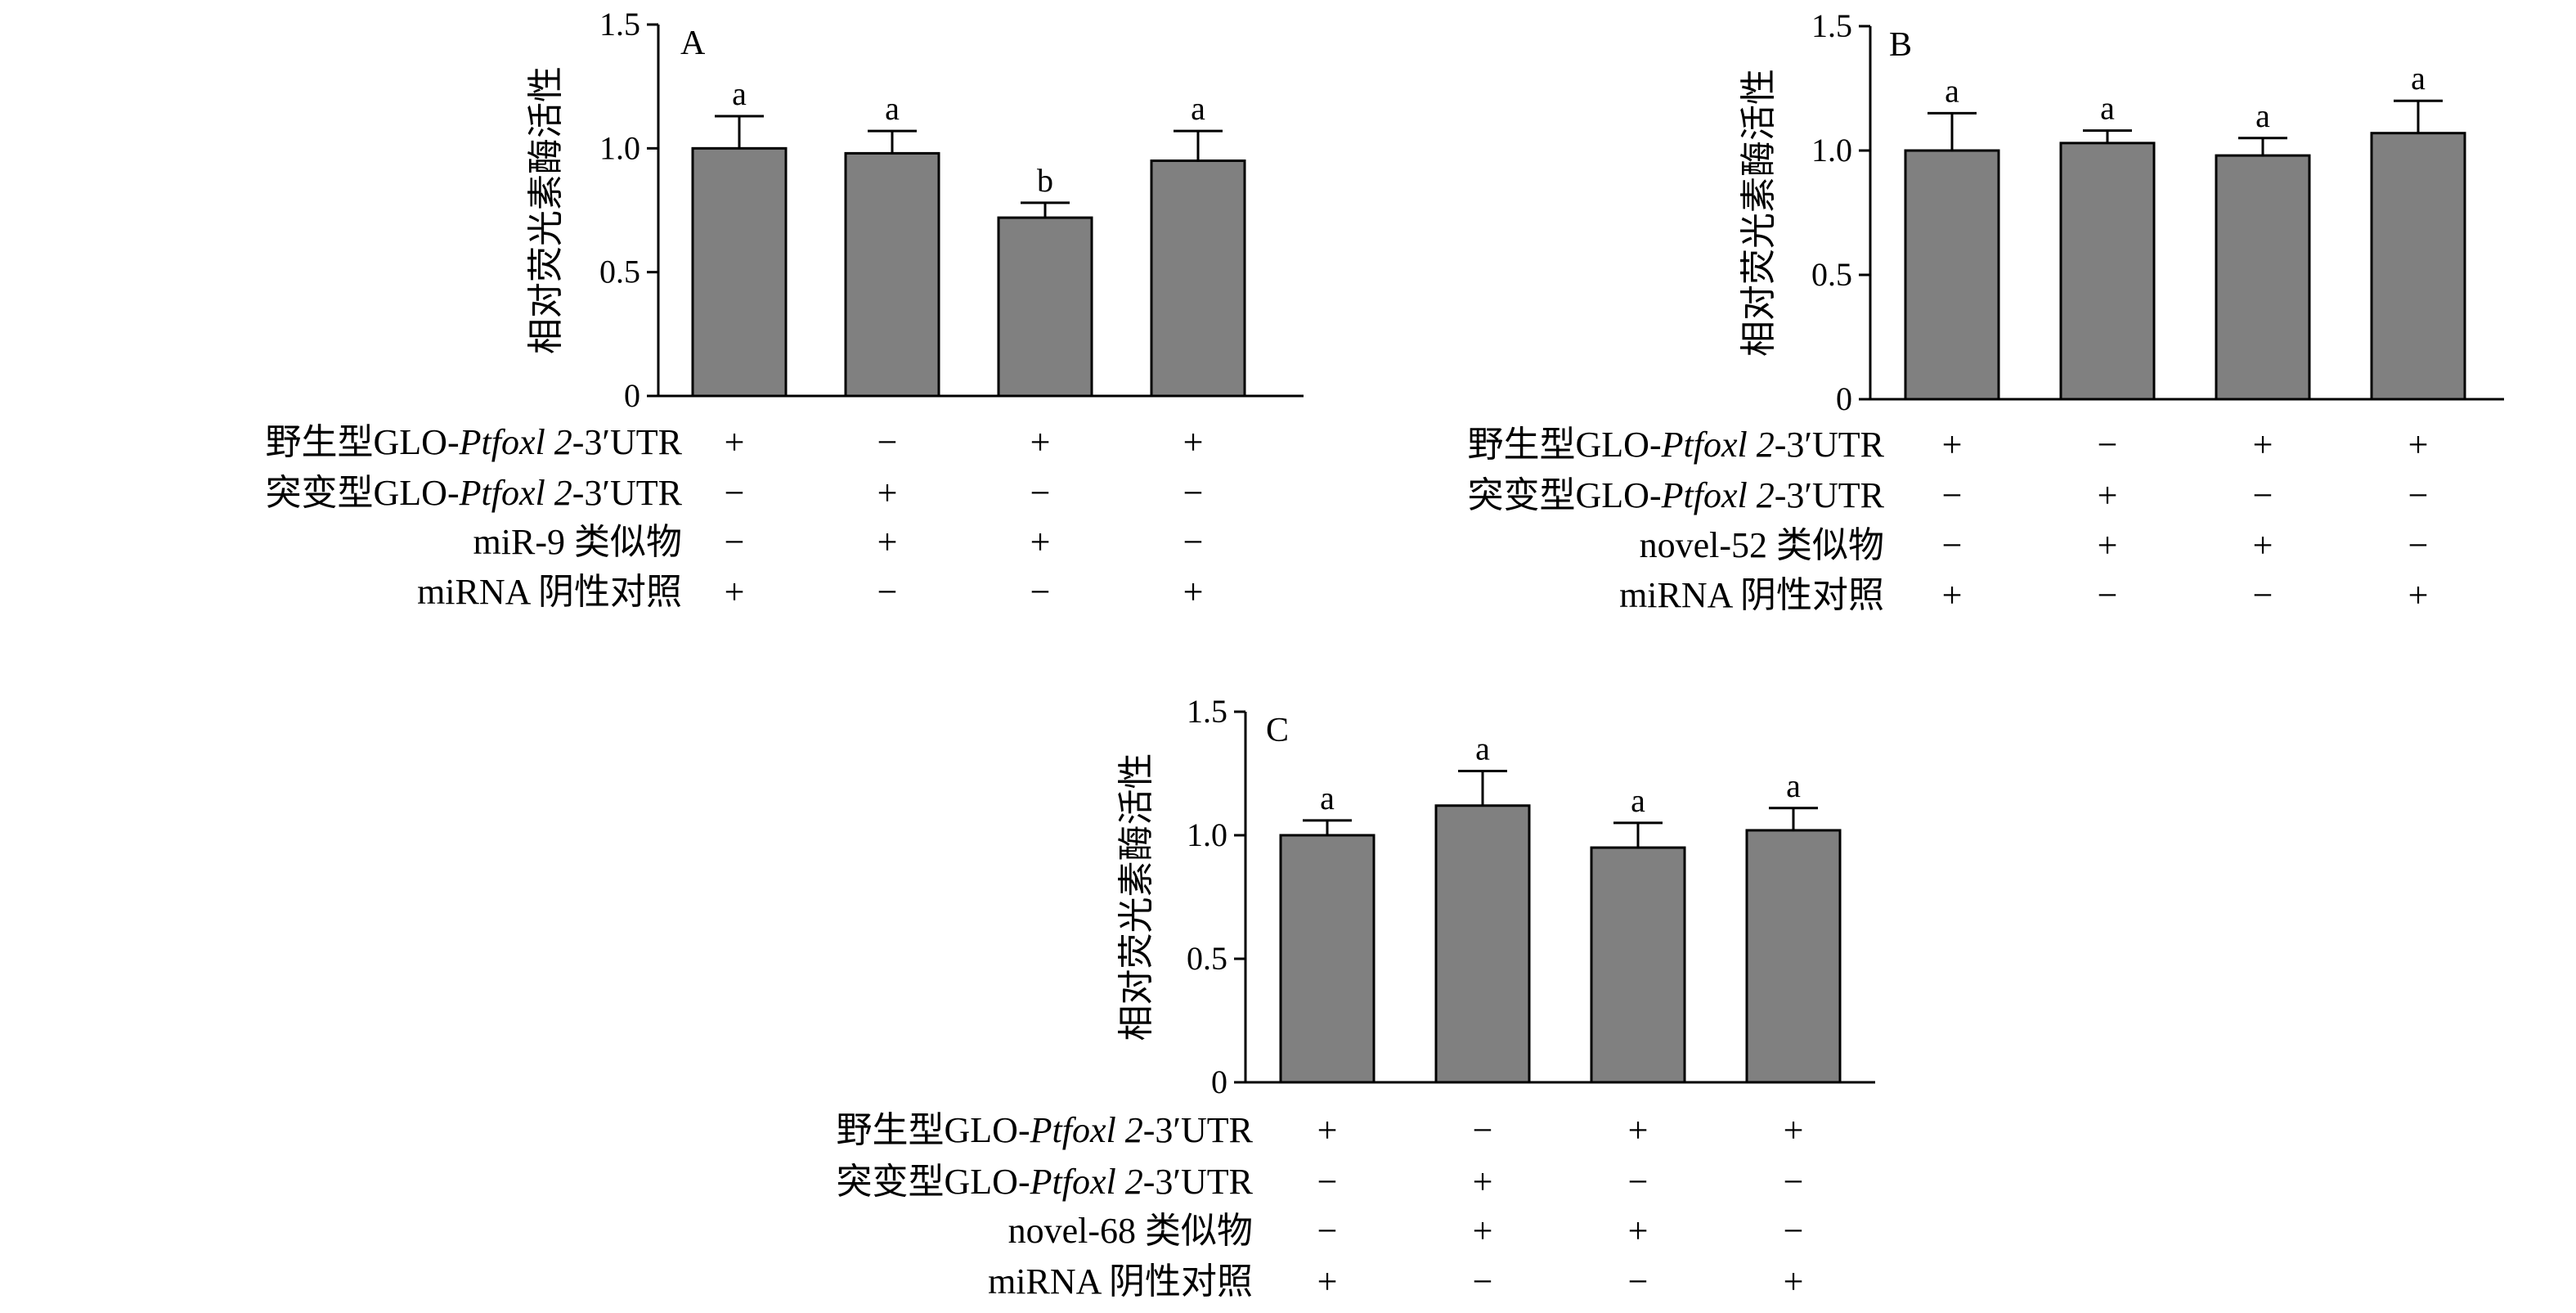  I want to click on treatment-row-label: novel-68 类似物, so click(1130, 1231).